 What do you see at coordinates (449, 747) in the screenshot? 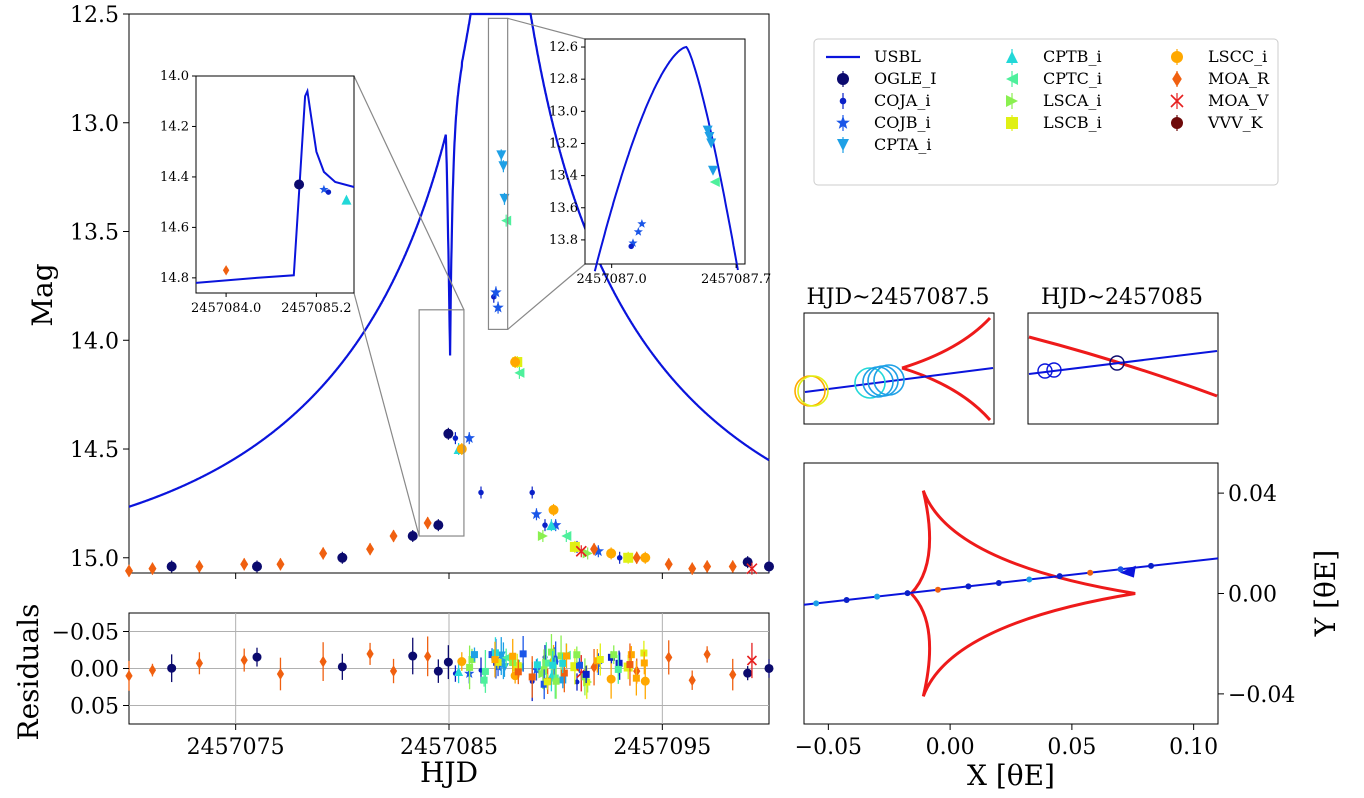
I see `residual-x-tick-label: 2457085` at bounding box center [449, 747].